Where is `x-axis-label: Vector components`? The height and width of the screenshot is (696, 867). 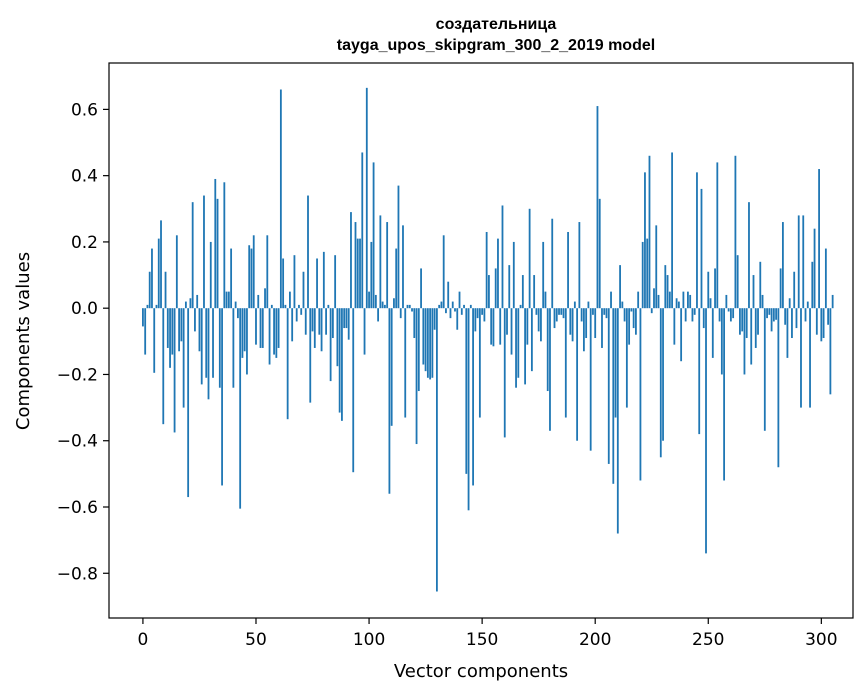
x-axis-label: Vector components is located at coordinates (481, 671).